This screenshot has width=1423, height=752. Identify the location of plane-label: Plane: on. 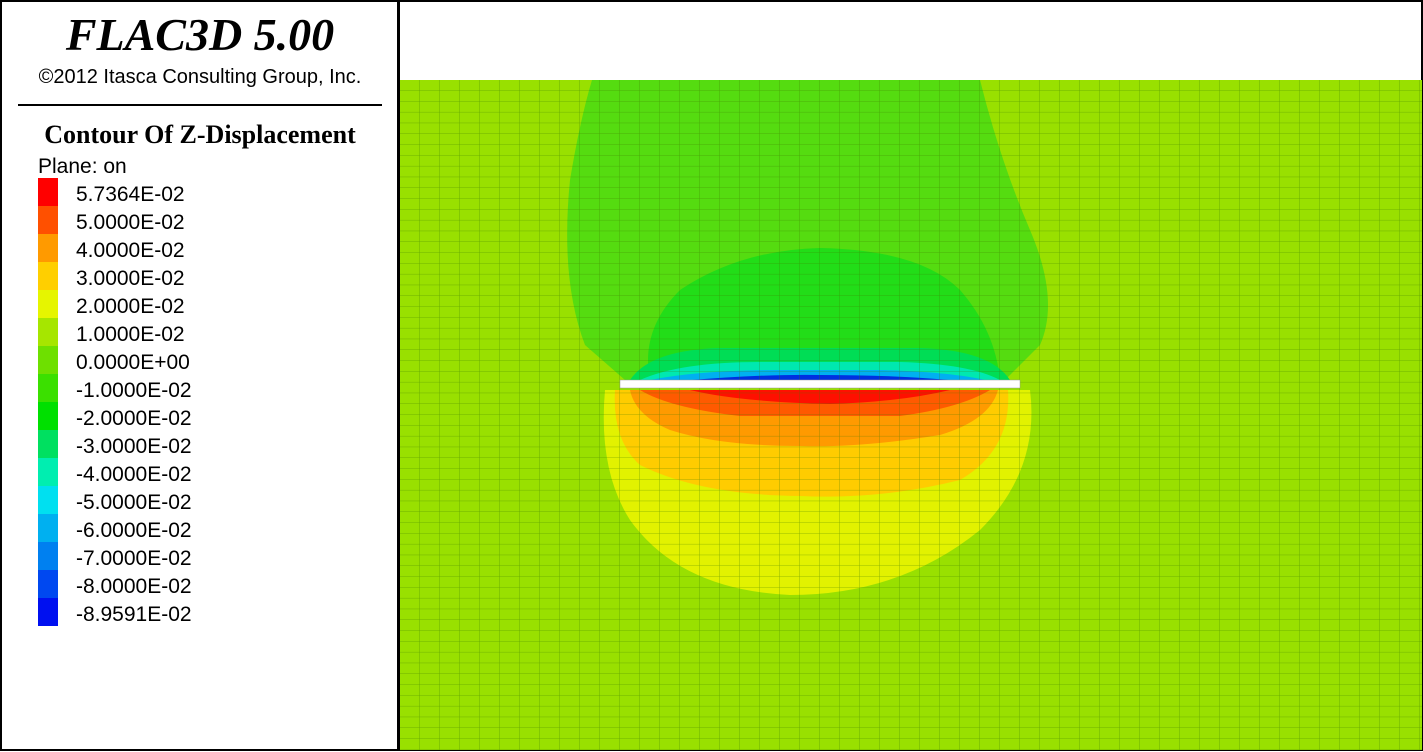
(82, 166).